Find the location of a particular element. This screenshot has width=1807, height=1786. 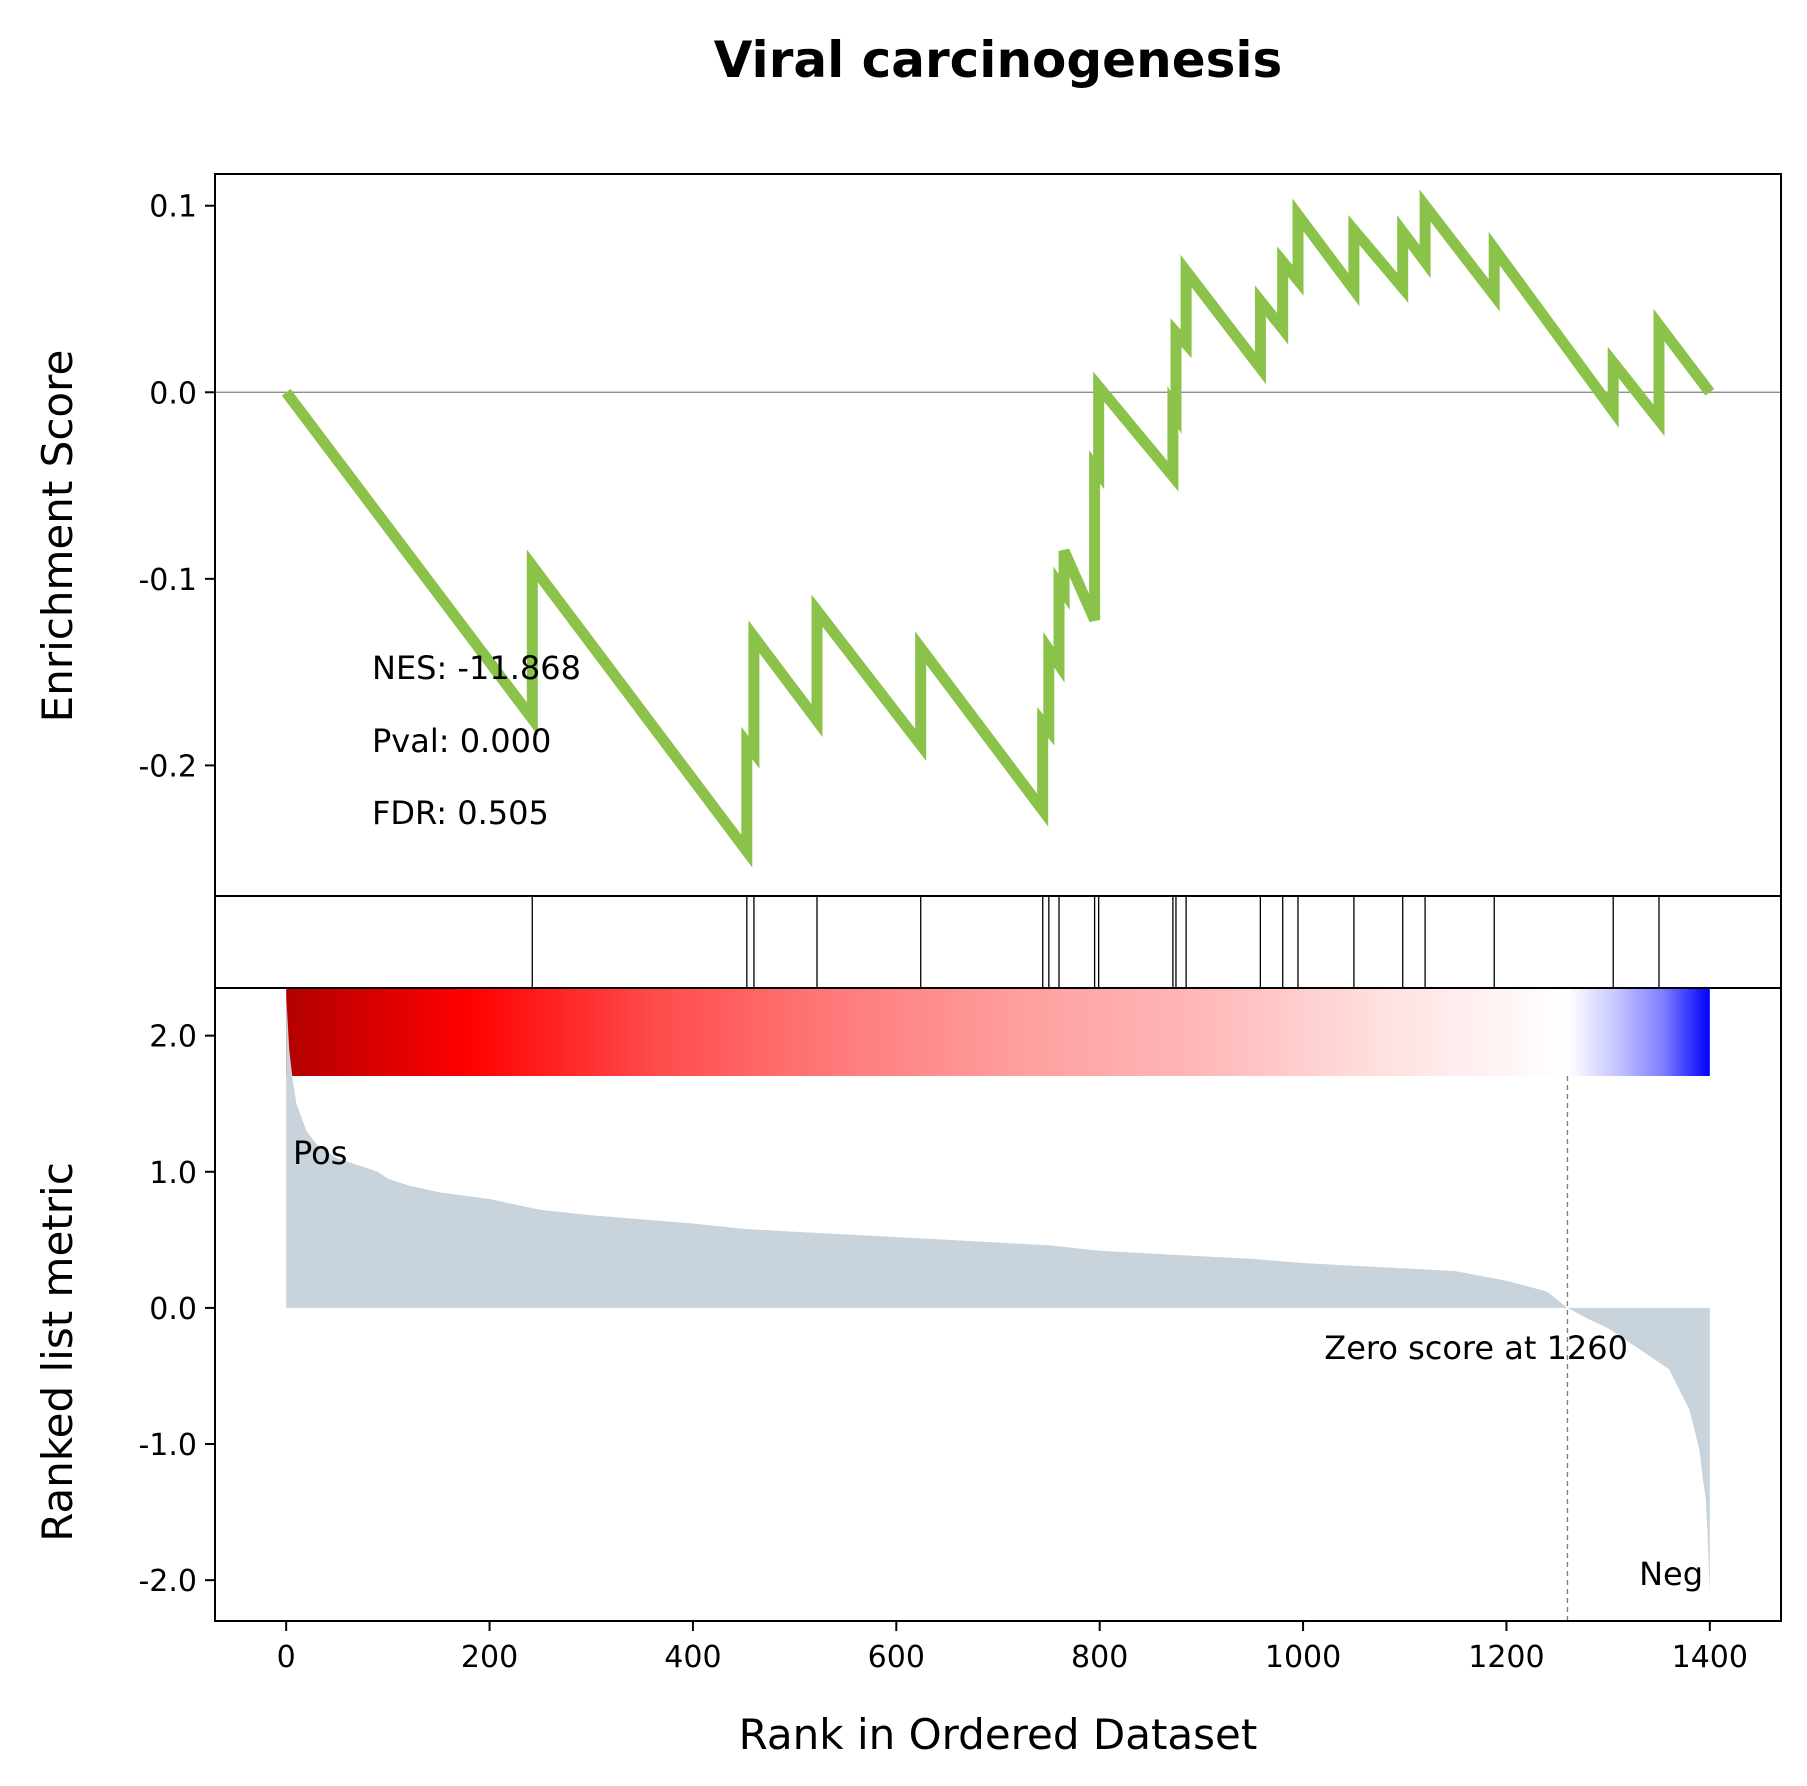

pos-label: Pos is located at coordinates (320, 1153).